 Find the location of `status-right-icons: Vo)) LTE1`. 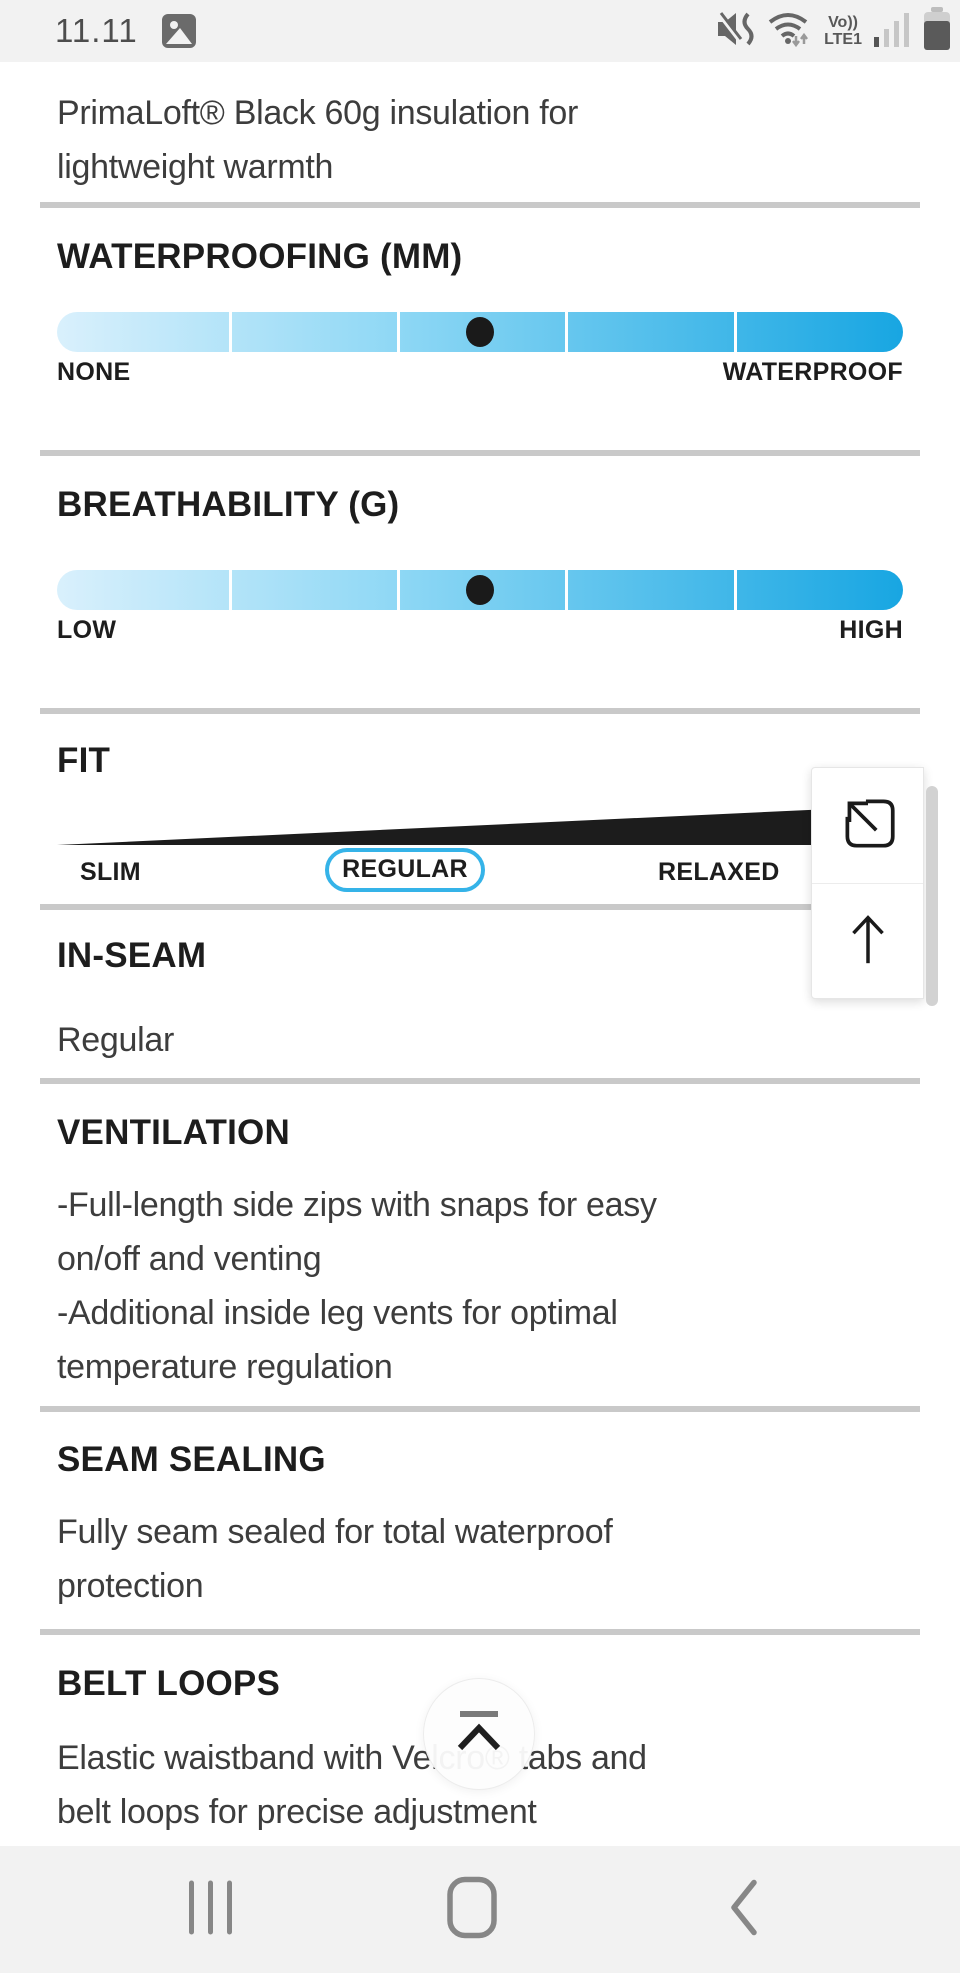

status-right-icons: Vo)) LTE1 is located at coordinates (834, 31).